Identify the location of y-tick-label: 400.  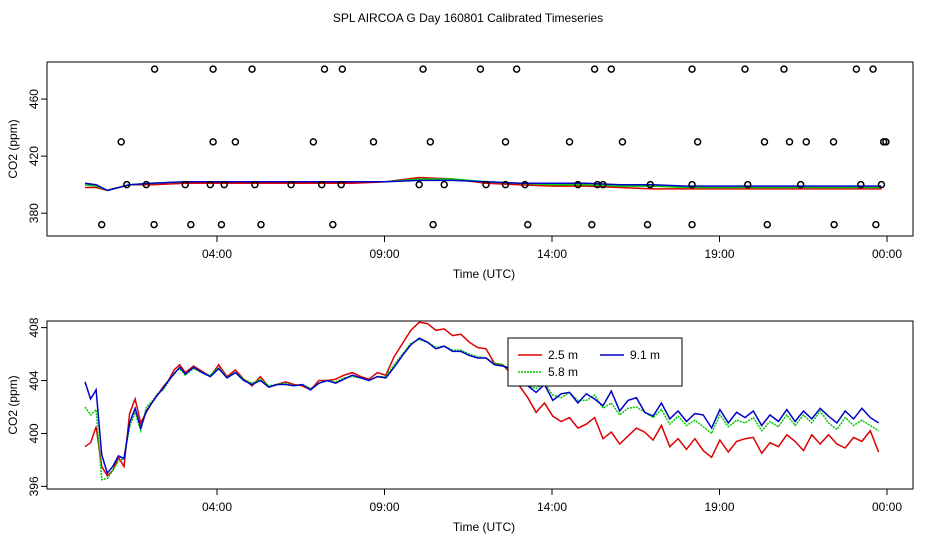
(34, 433).